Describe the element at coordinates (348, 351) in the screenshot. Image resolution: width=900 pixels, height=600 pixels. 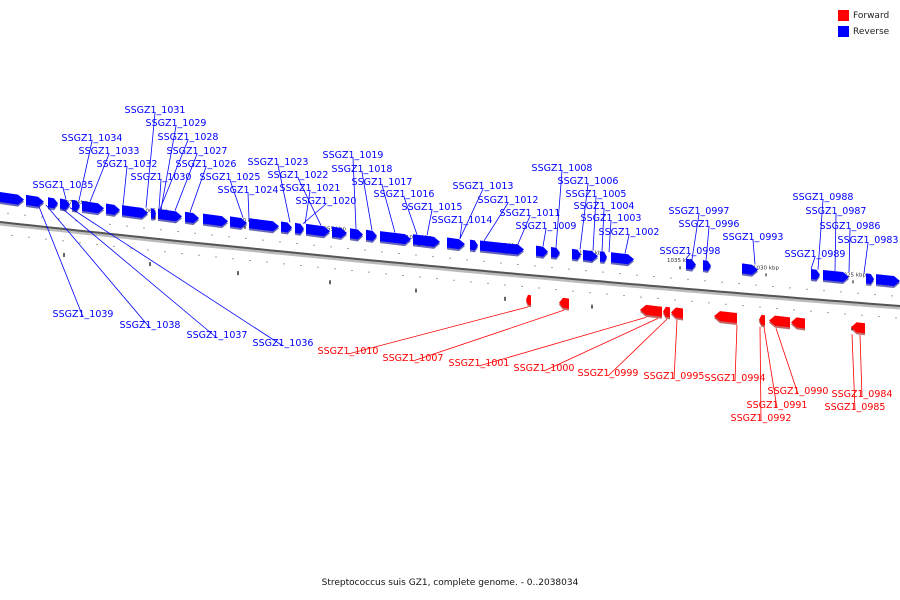
I see `gene-label: SSGZ1_1010` at that location.